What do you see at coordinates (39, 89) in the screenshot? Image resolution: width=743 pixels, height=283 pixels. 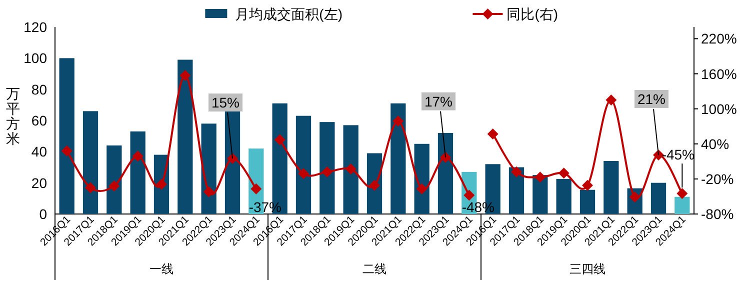 I see `y-tick-label: 80` at bounding box center [39, 89].